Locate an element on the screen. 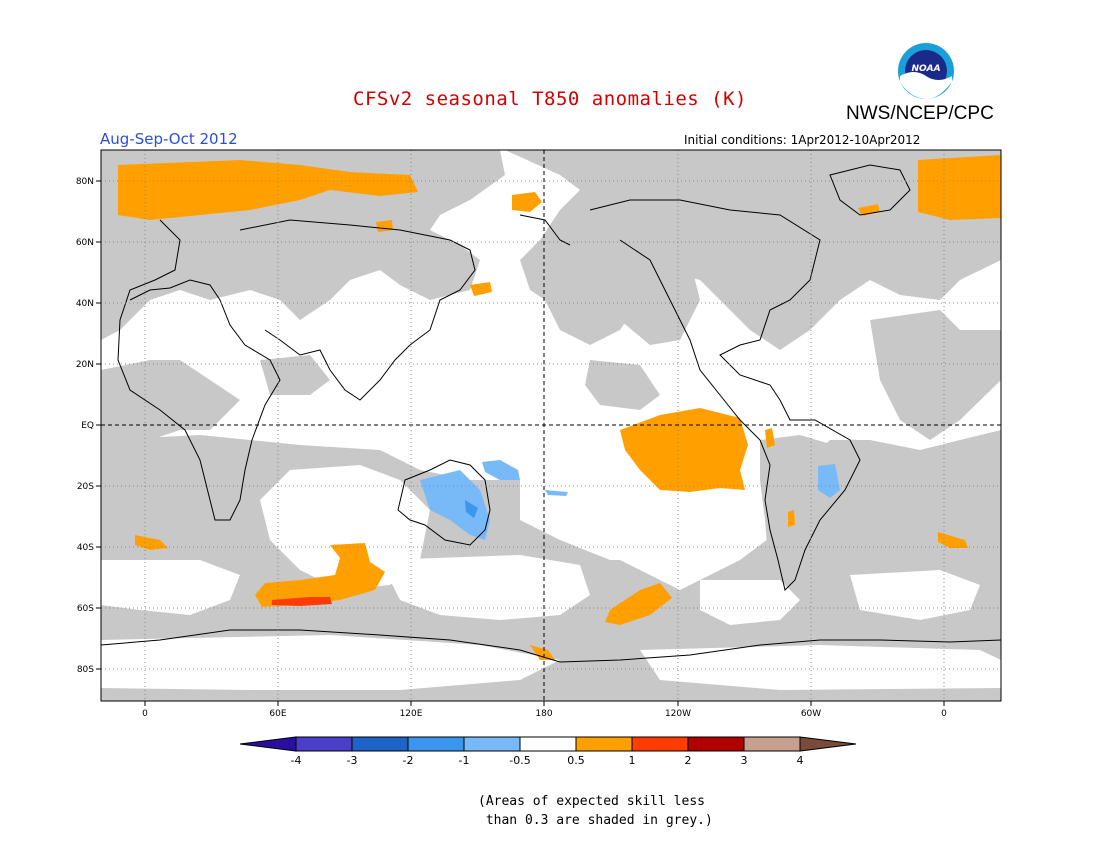 The image size is (1100, 850). cool-anomaly-light is located at coordinates (630, 500).